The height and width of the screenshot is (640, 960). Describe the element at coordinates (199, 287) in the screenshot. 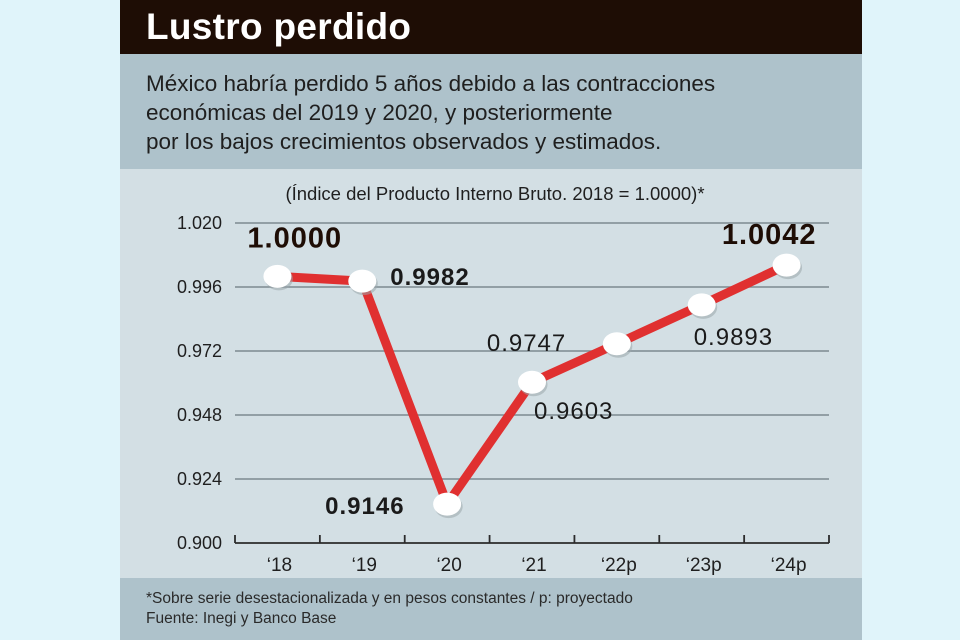

I see `y-tick-label: 0.996` at that location.